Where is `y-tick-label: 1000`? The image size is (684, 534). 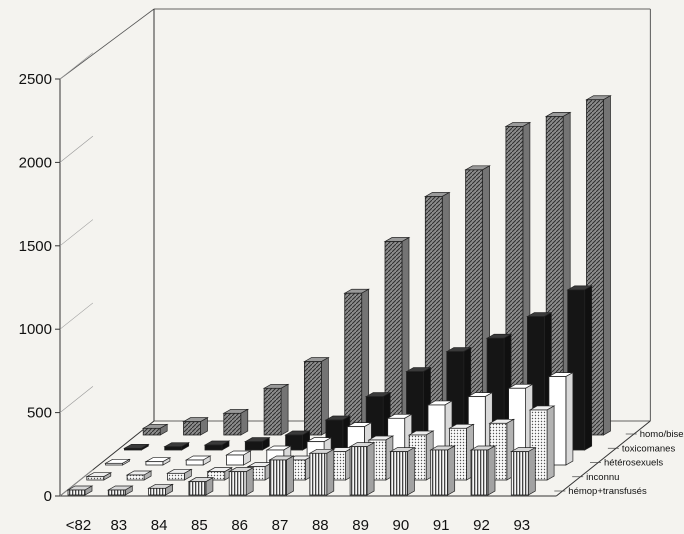 y-tick-label: 1000 is located at coordinates (35, 329).